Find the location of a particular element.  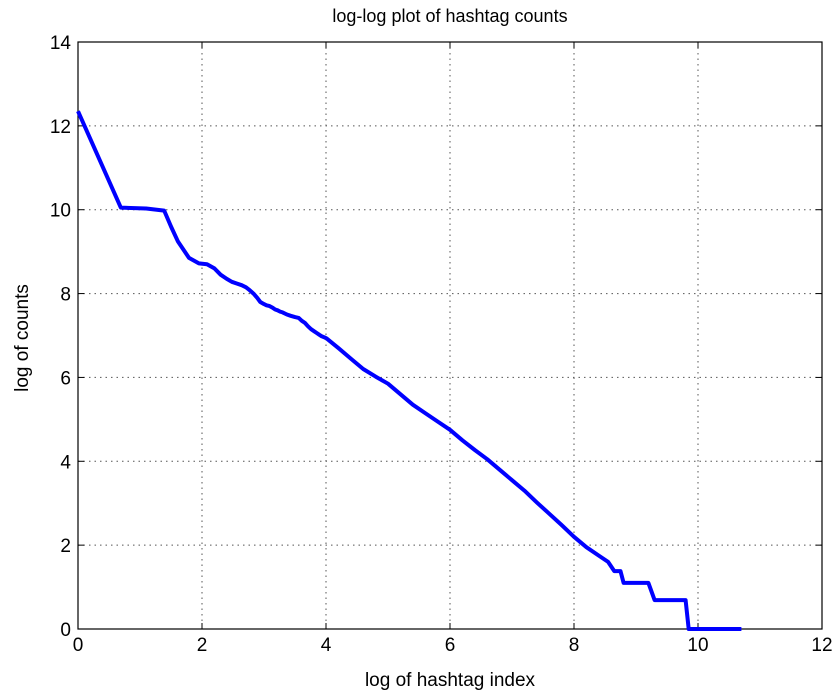

x-tick-label: 12 is located at coordinates (821, 645).